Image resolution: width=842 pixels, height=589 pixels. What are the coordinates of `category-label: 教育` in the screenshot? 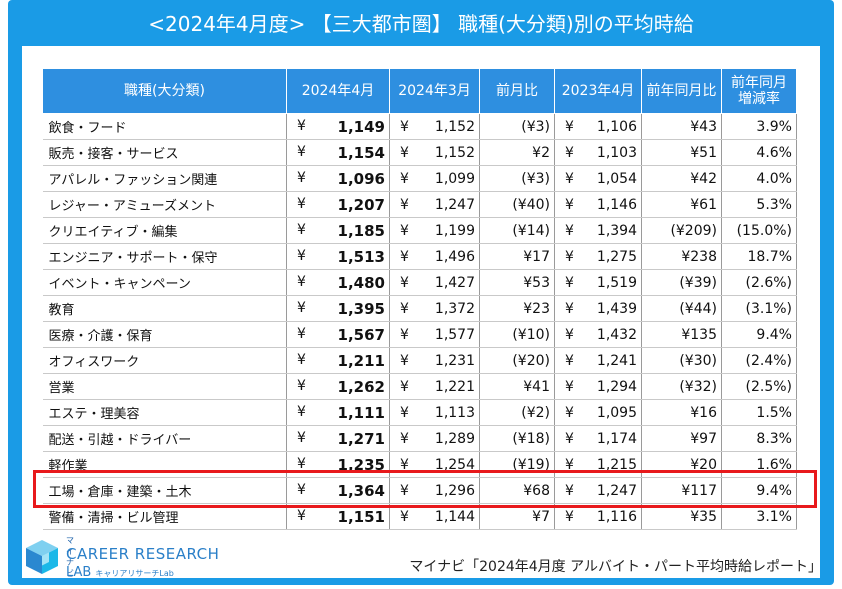 It's located at (61, 310).